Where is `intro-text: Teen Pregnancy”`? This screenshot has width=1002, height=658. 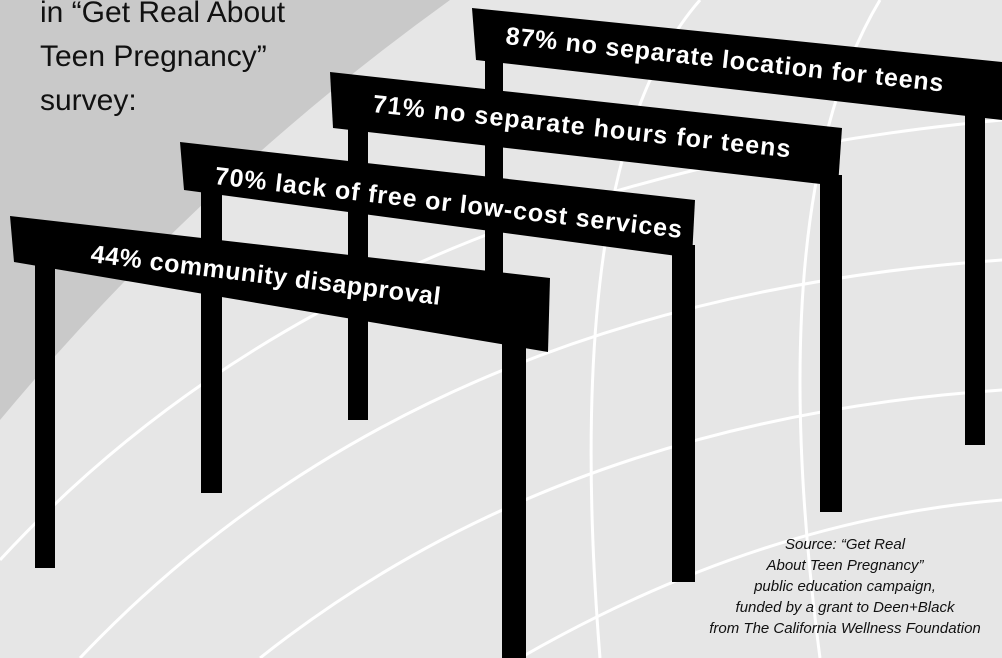 intro-text: Teen Pregnancy” is located at coordinates (153, 56).